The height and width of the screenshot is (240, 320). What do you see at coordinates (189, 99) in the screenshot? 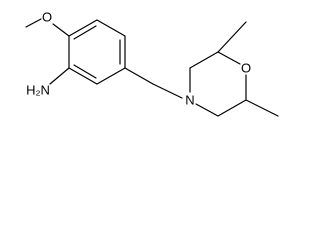
I see `atom-label: N` at bounding box center [189, 99].